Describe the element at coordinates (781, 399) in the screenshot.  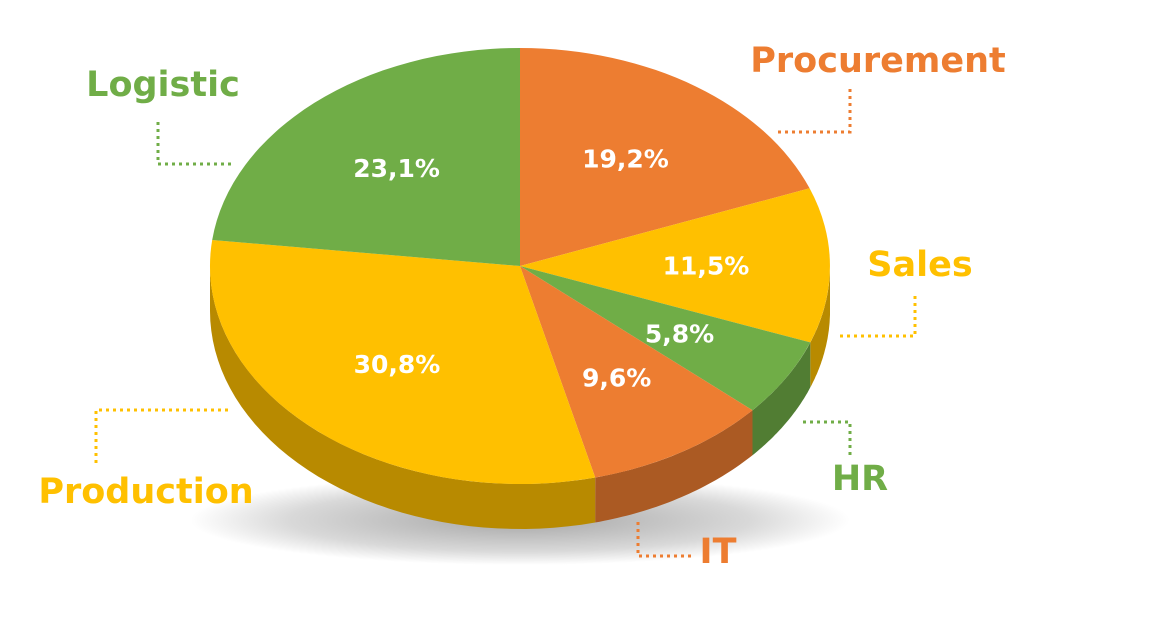
I see `pie-side-hr` at that location.